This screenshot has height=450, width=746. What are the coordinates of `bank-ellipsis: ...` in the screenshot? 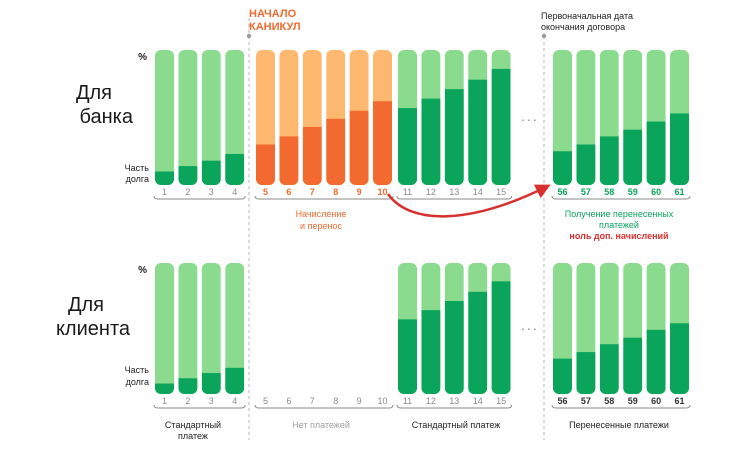 It's located at (530, 116).